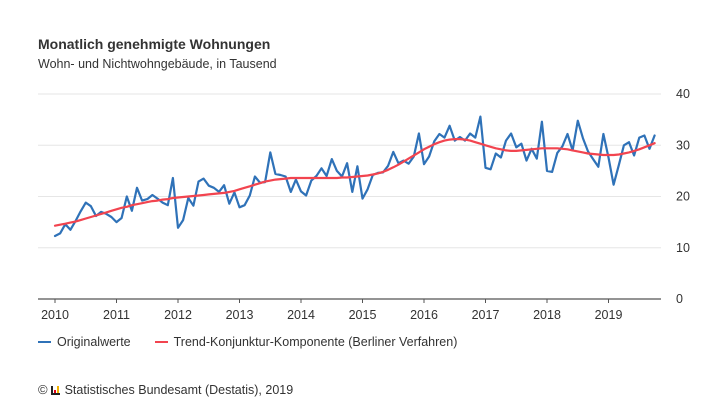 The height and width of the screenshot is (410, 728). What do you see at coordinates (178, 315) in the screenshot?
I see `x-tick-label: 2012` at bounding box center [178, 315].